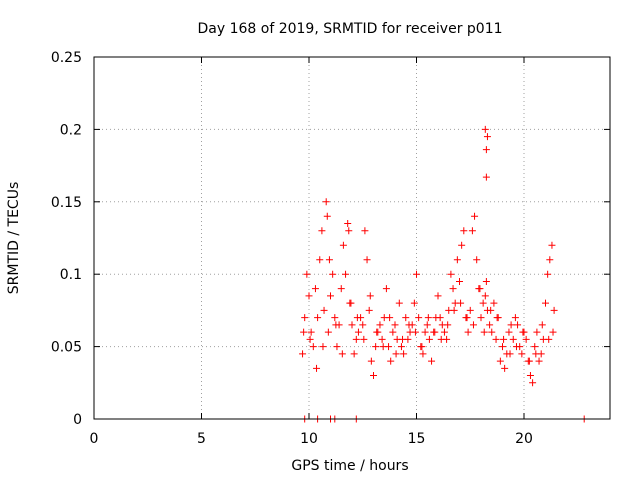 The image size is (640, 480). I want to click on y-tick-label: 0.2, so click(71, 130).